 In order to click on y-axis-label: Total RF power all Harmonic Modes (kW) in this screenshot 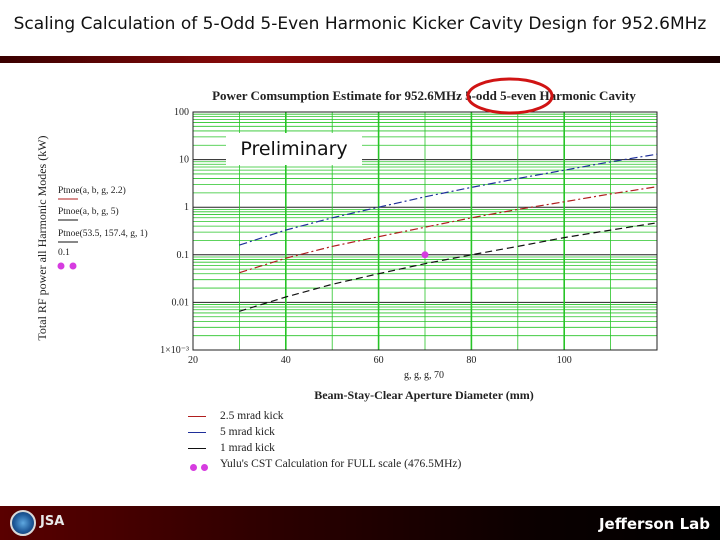, I will do `click(42, 237)`.